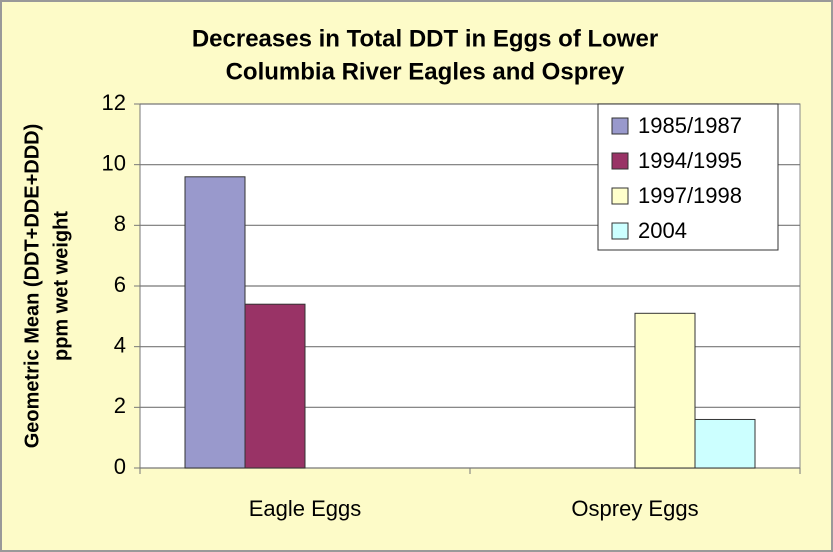  What do you see at coordinates (120, 223) in the screenshot?
I see `y-tick-label: 8` at bounding box center [120, 223].